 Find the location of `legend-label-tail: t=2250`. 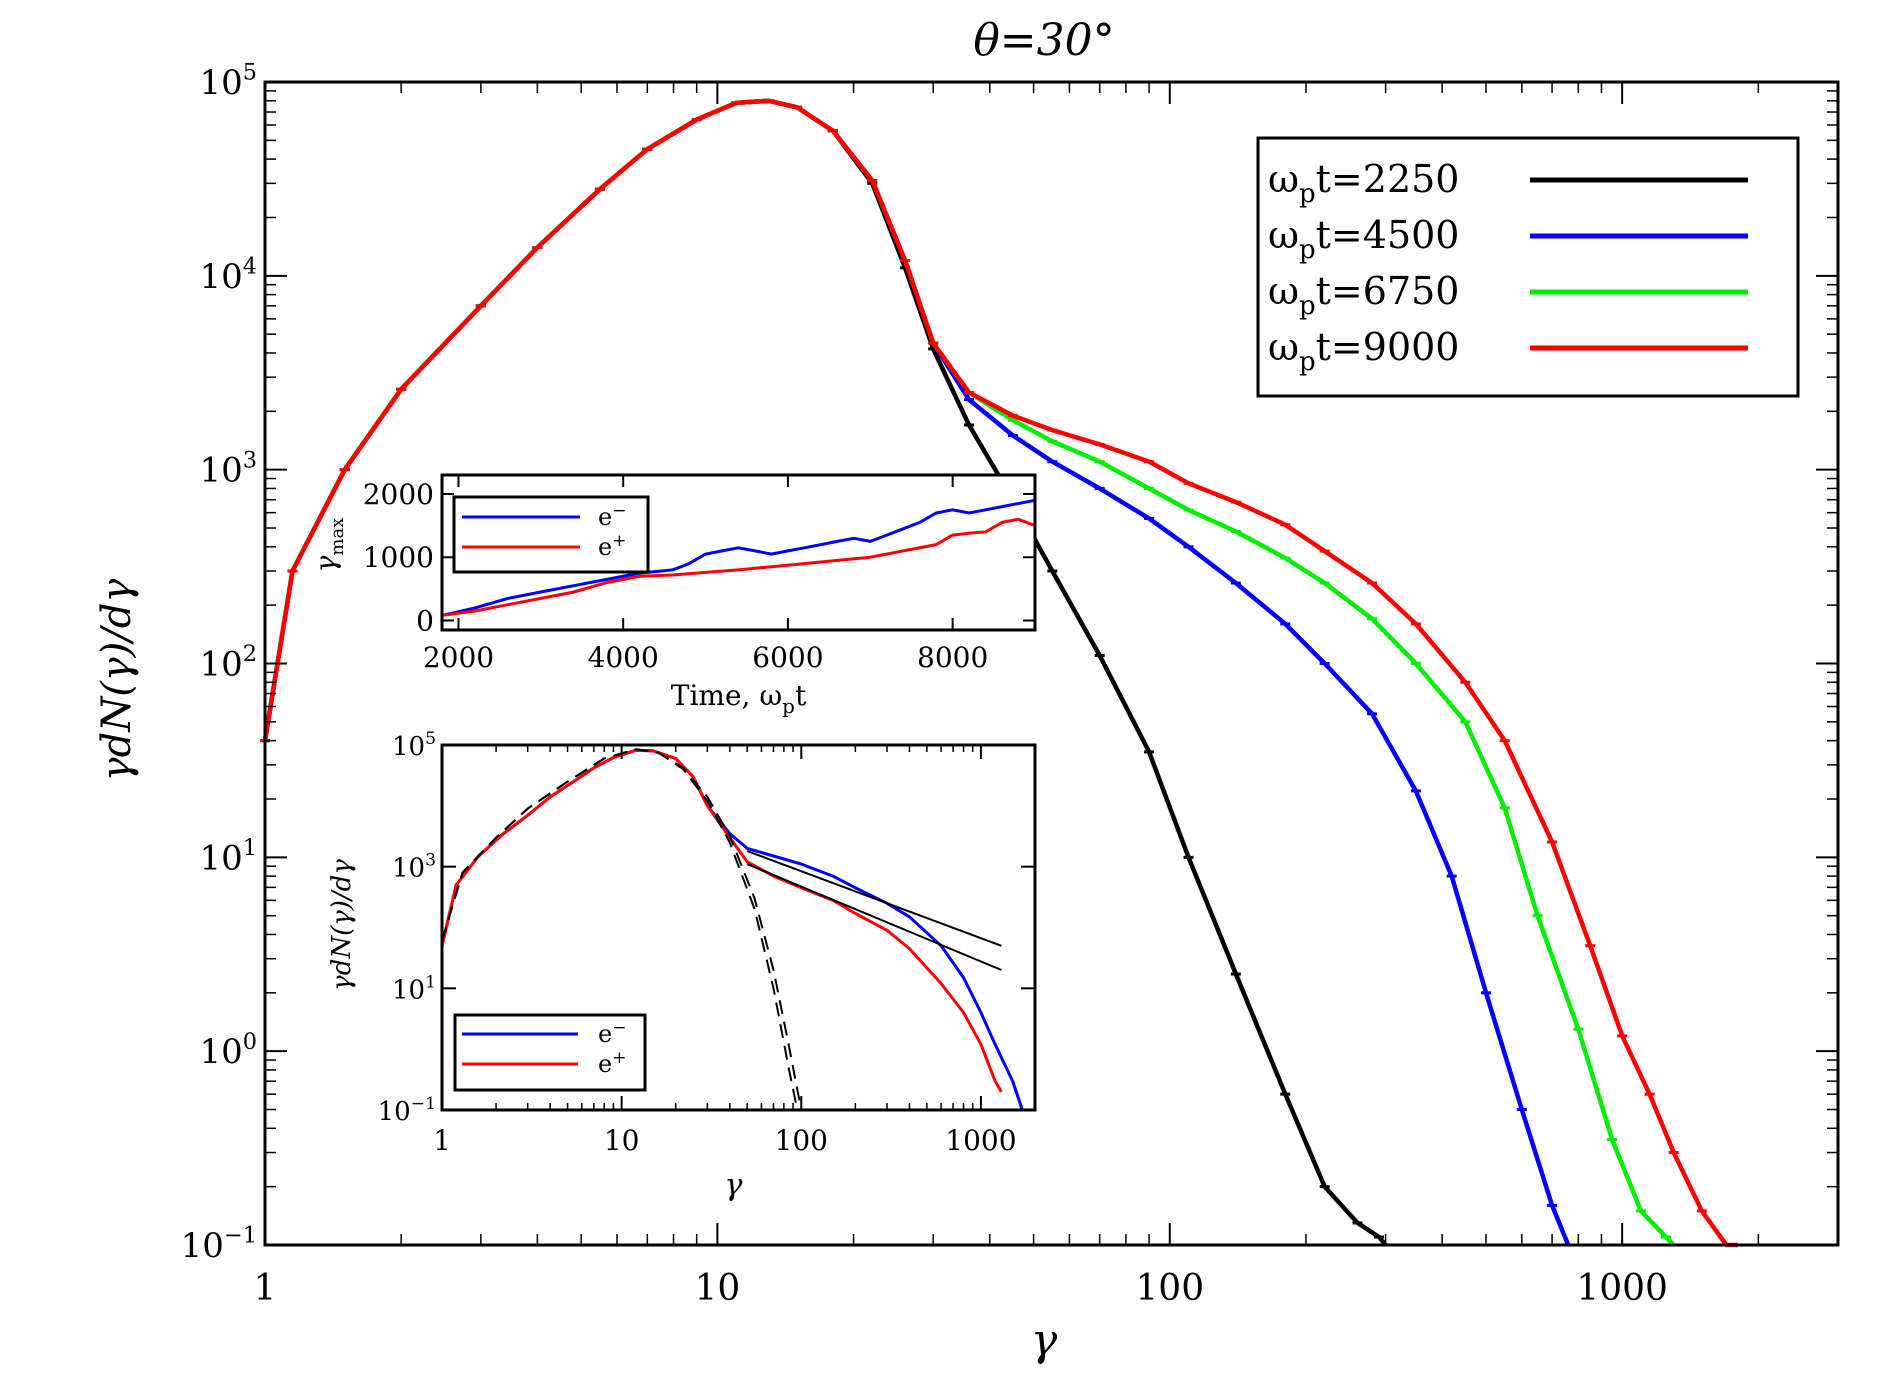

legend-label-tail: t=2250 is located at coordinates (1388, 179).